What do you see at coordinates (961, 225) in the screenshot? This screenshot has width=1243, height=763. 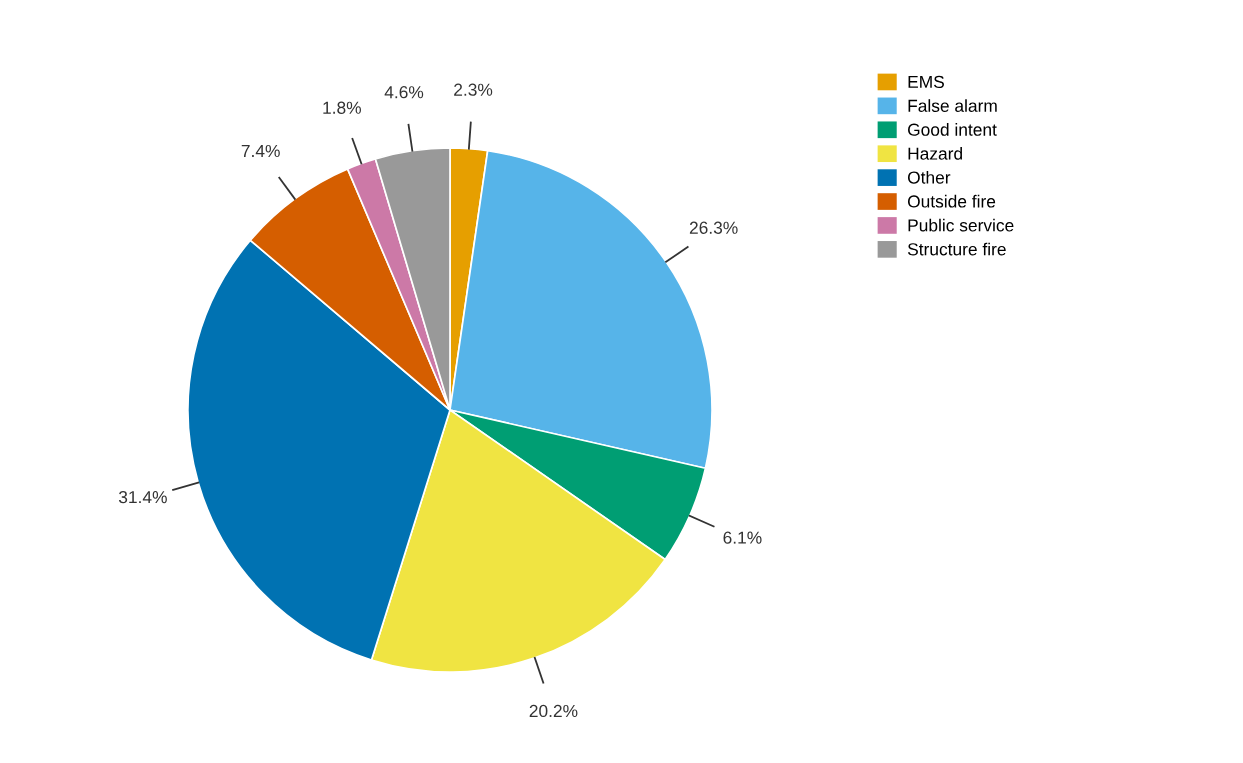 I see `legend-label: Public service` at bounding box center [961, 225].